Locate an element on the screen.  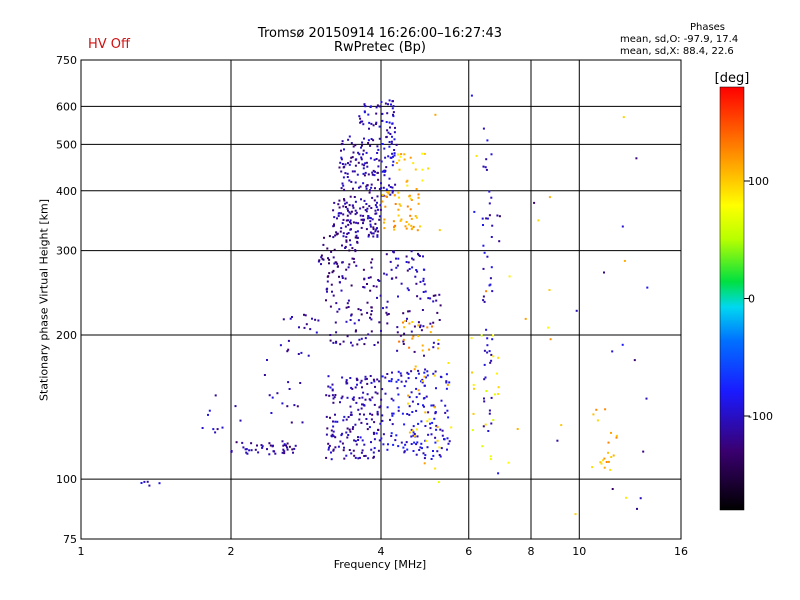
x-tick-label: 4 is located at coordinates (381, 551).